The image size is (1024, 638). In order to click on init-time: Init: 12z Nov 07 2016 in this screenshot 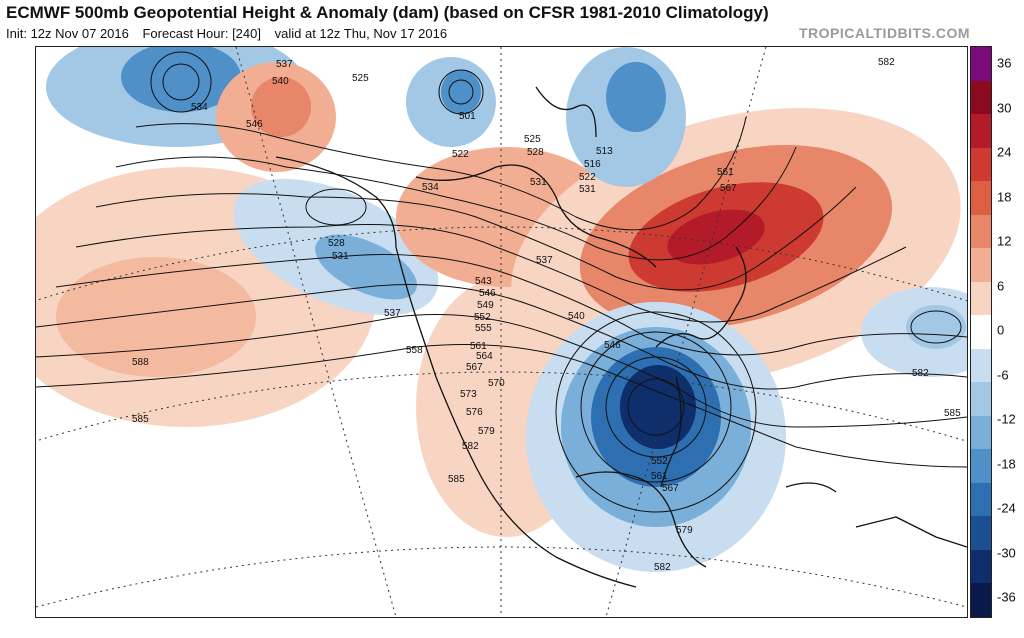, I will do `click(67, 33)`.